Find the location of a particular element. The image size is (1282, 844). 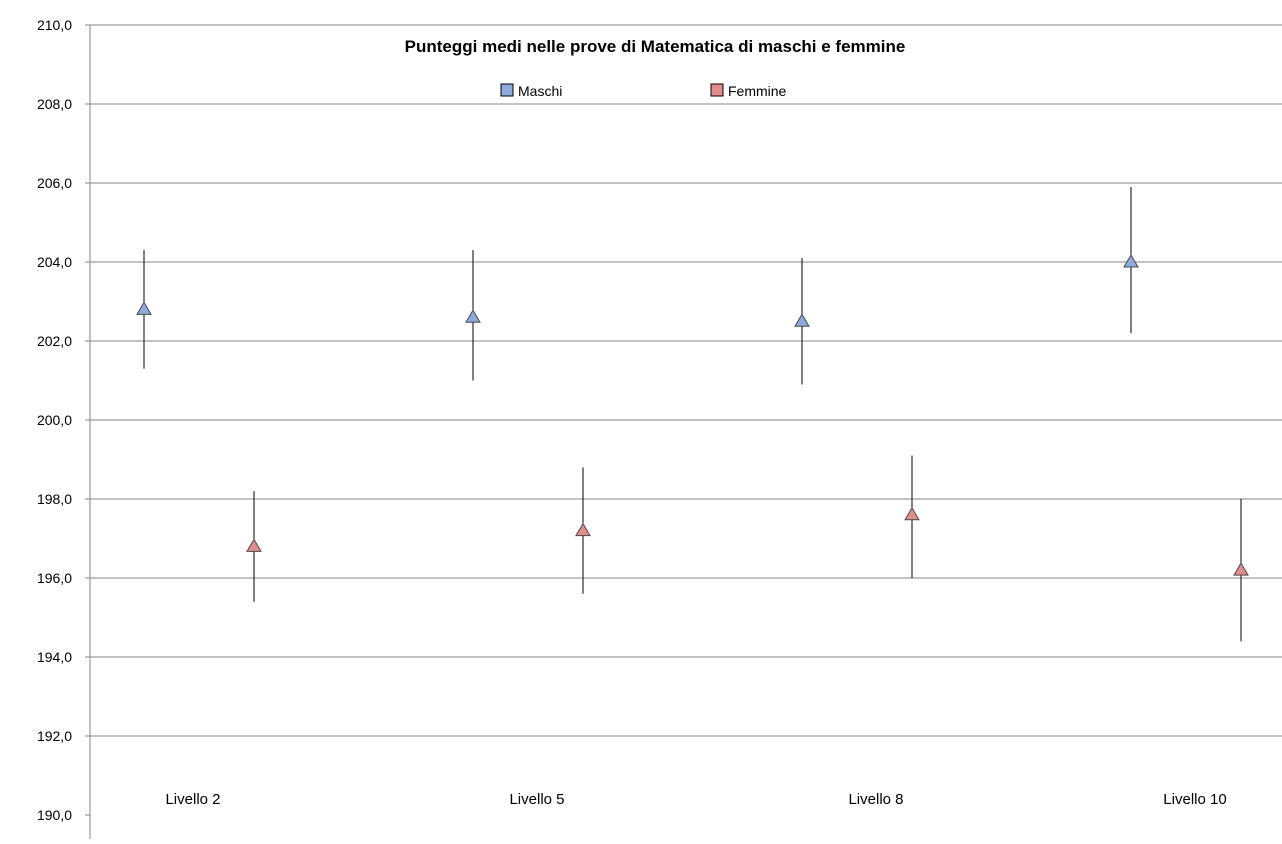

y-tick-label: 208,0 is located at coordinates (54, 104).